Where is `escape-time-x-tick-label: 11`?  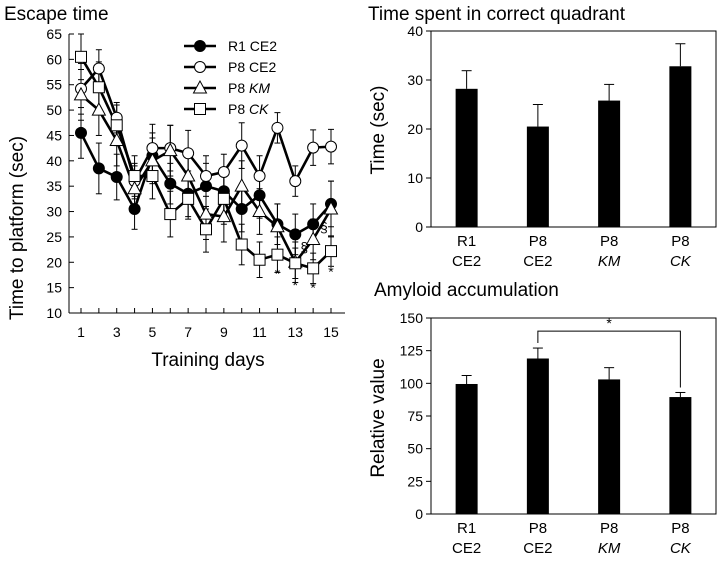
escape-time-x-tick-label: 11 is located at coordinates (259, 332).